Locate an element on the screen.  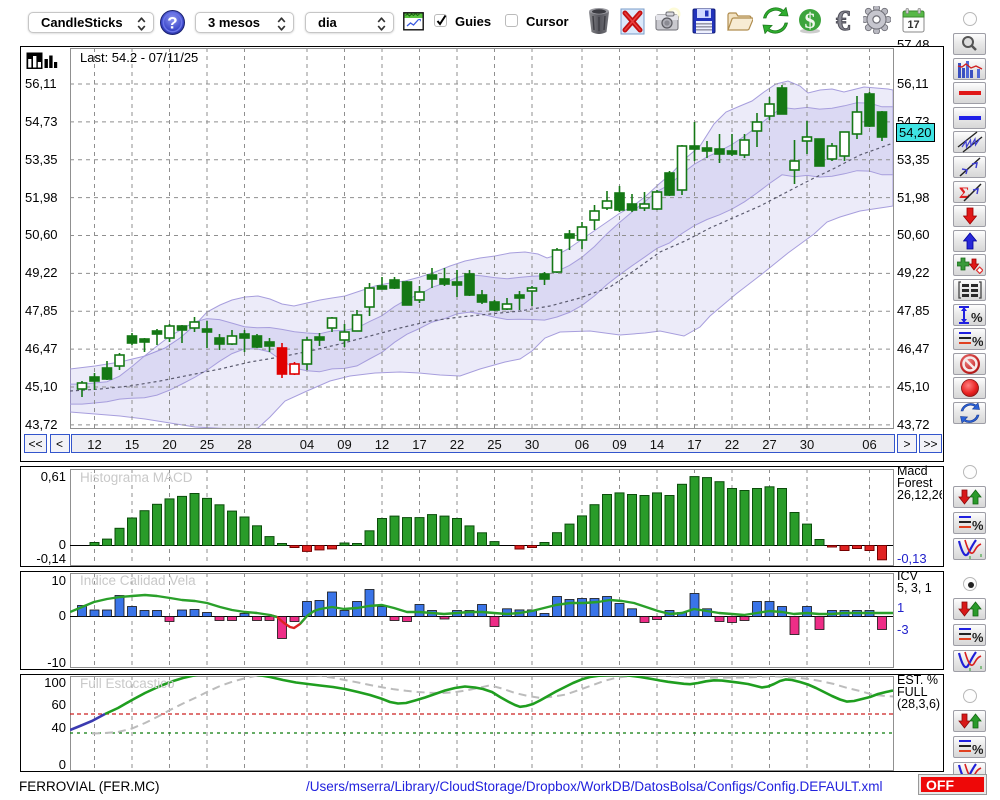
svg-text: Σ is located at coordinates (964, 193).